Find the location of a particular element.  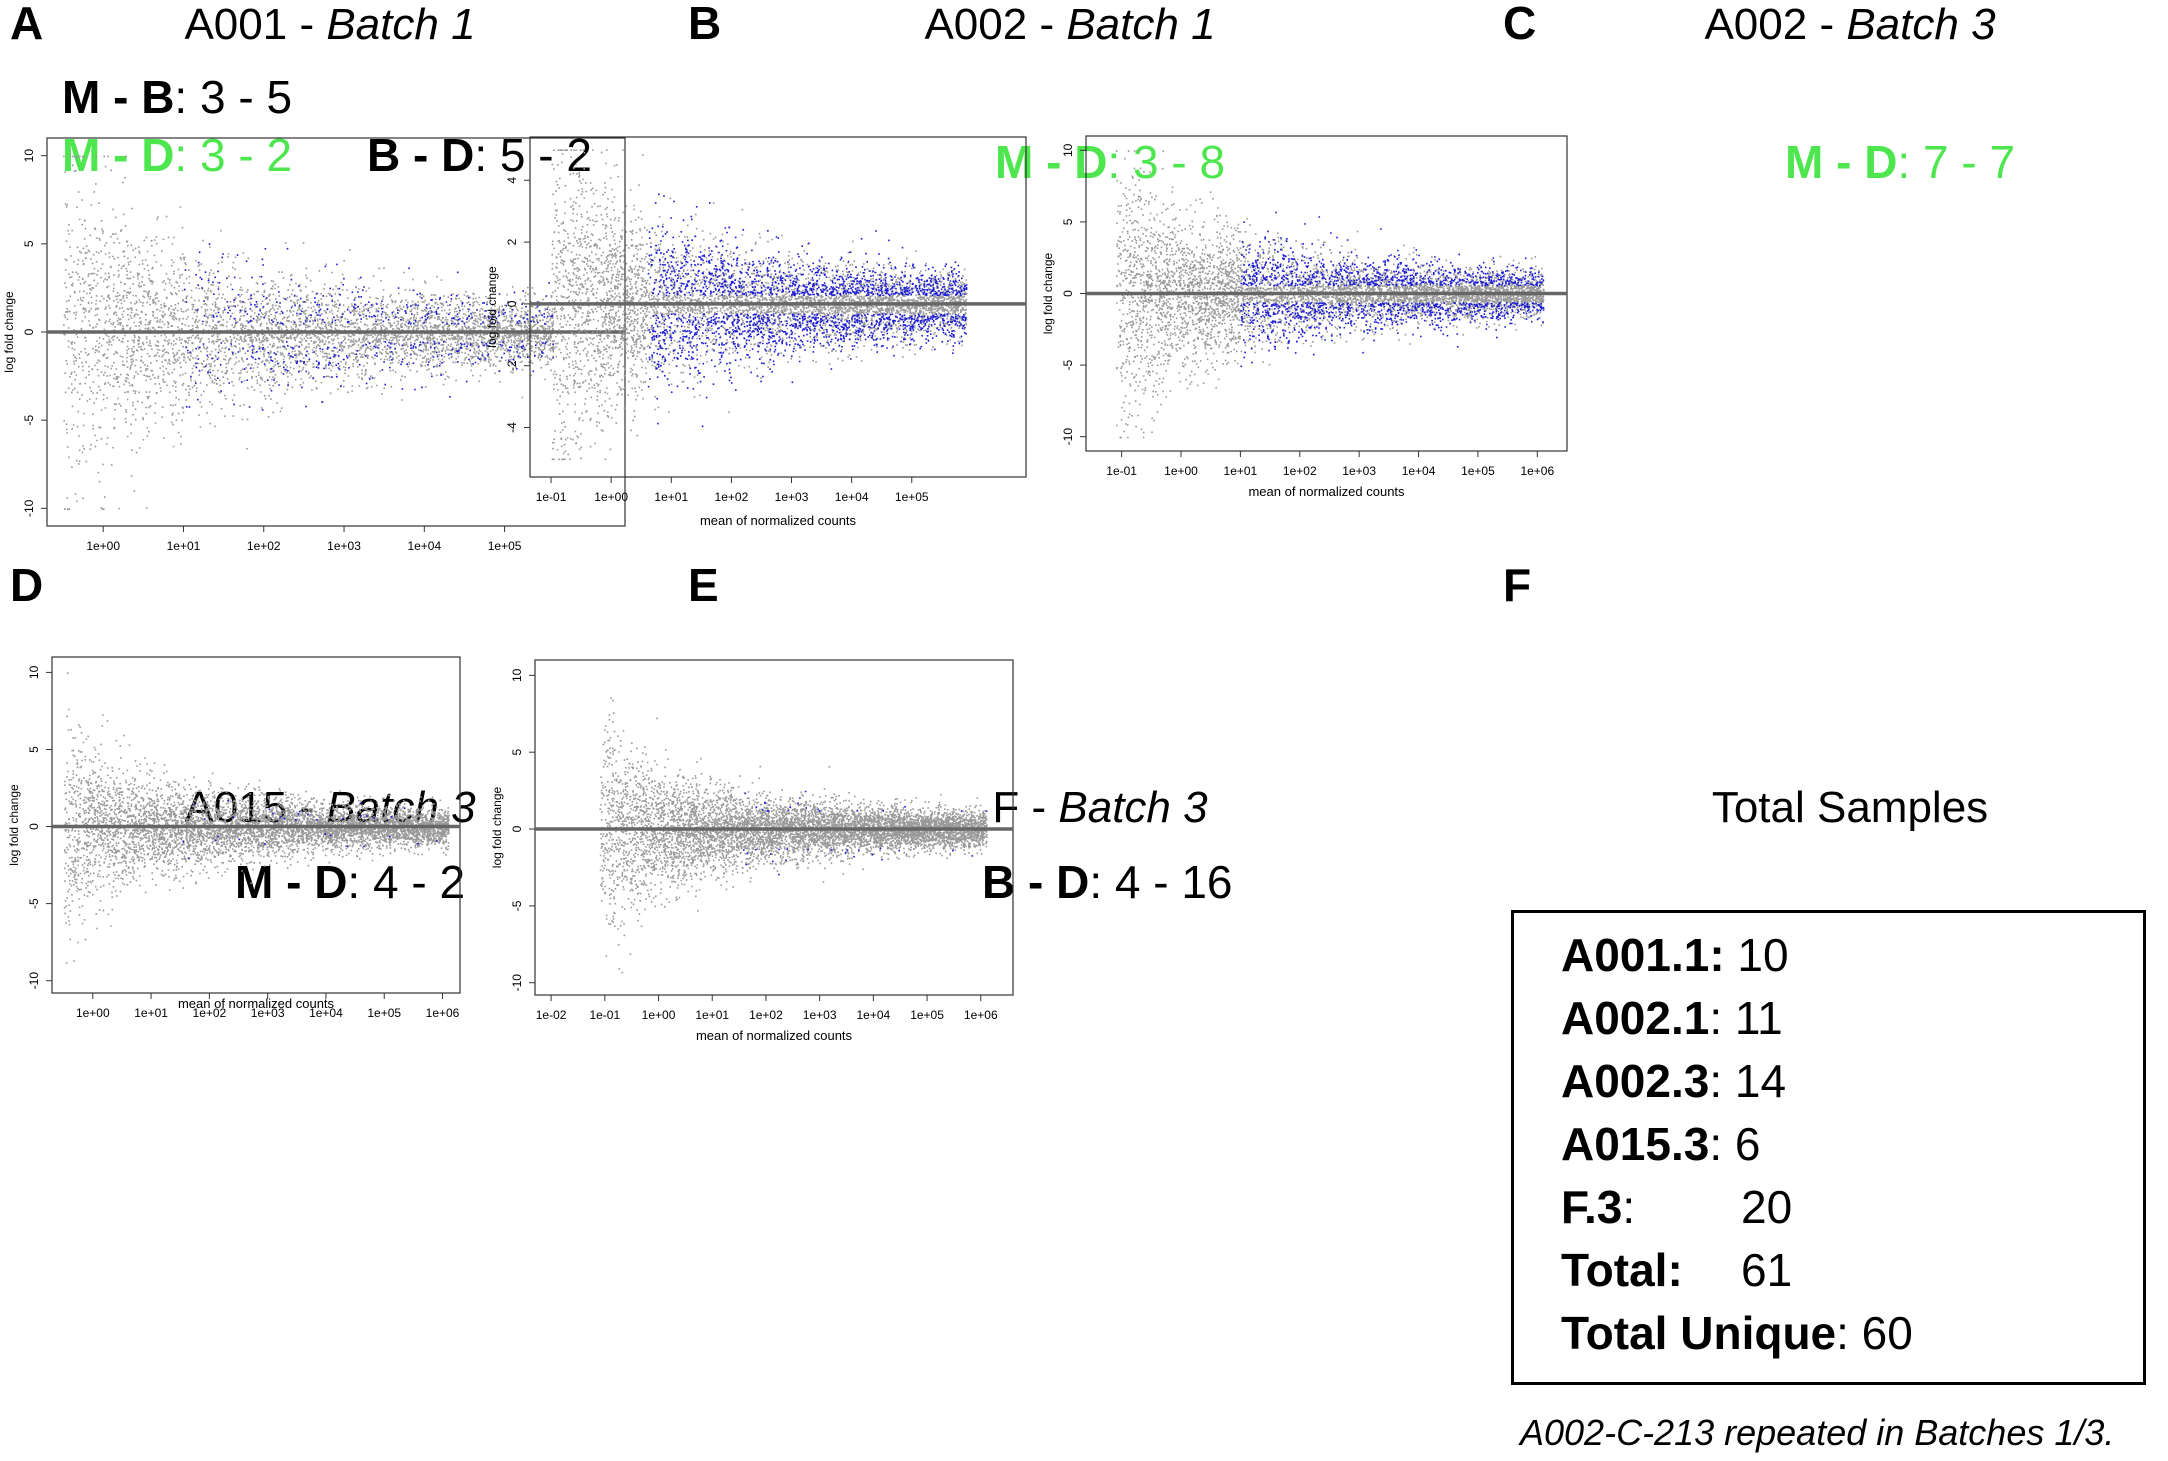

summary-row-f3: F.3: 20 is located at coordinates (1711, 1207).